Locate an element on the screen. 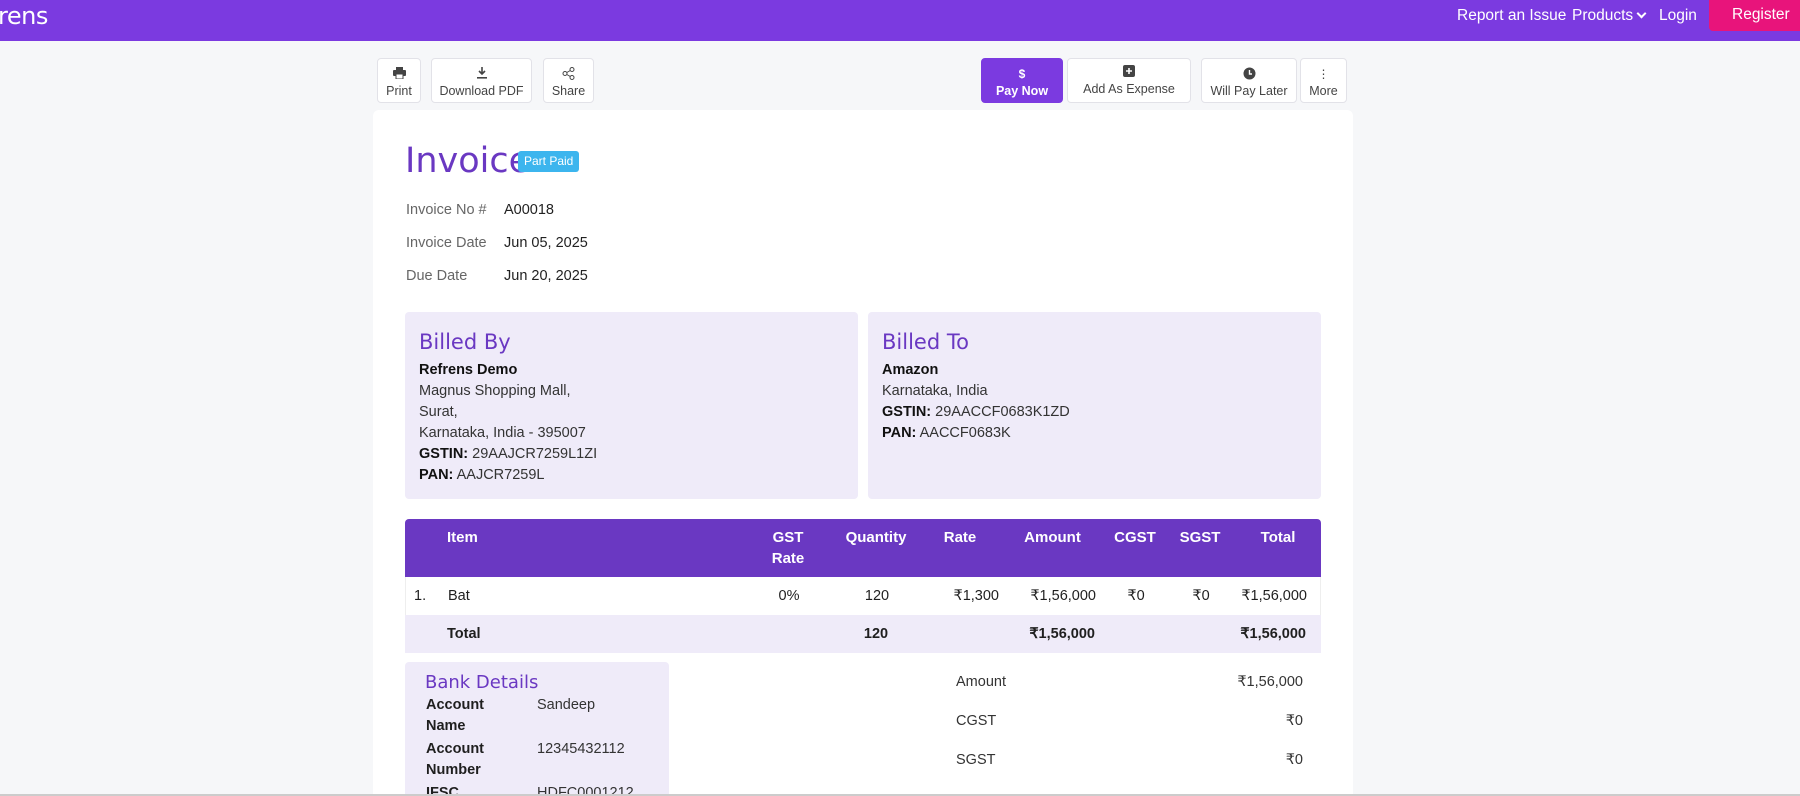  billed-by-heading: Billed By is located at coordinates (465, 342).